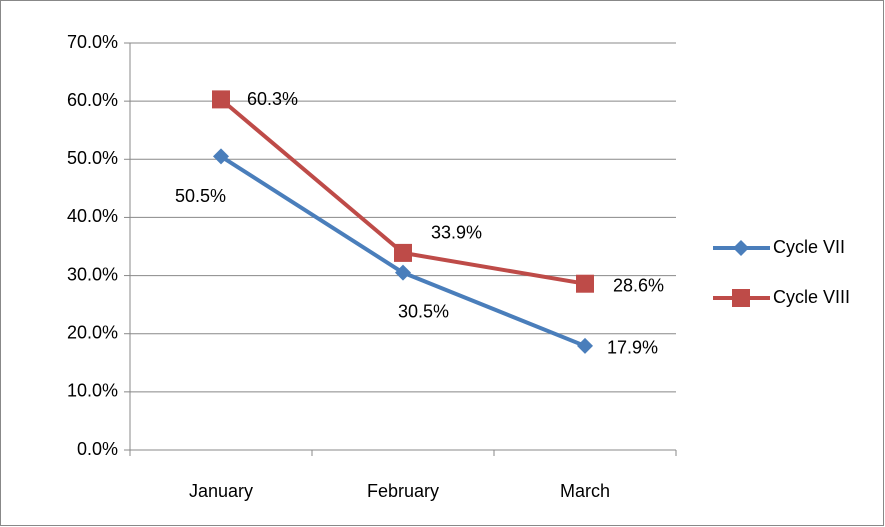 Image resolution: width=885 pixels, height=527 pixels. What do you see at coordinates (97, 449) in the screenshot?
I see `y-tick-label: 0.0%` at bounding box center [97, 449].